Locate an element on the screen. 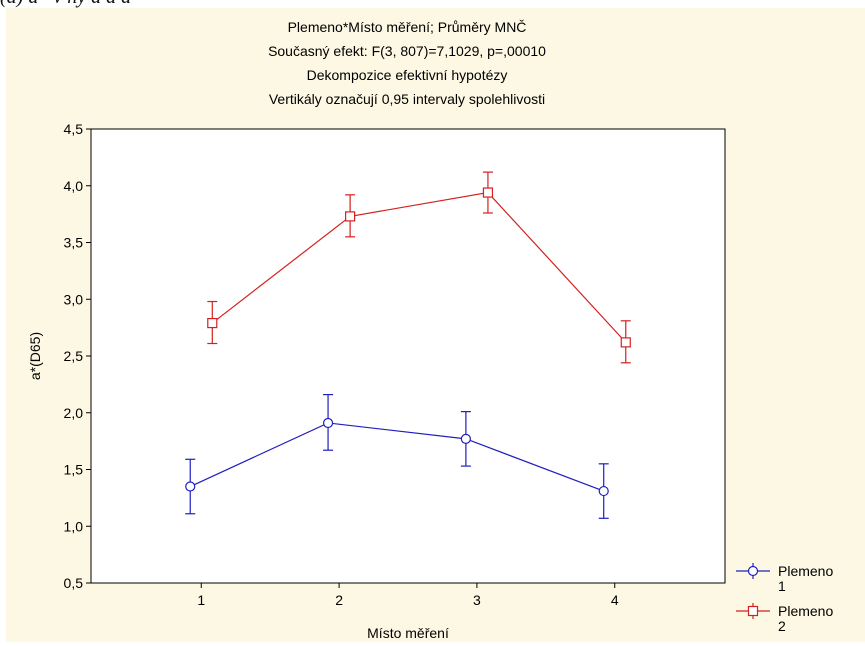 This screenshot has width=865, height=647. chart-title-line-3: Dekompozice efektivní hypotézy is located at coordinates (407, 75).